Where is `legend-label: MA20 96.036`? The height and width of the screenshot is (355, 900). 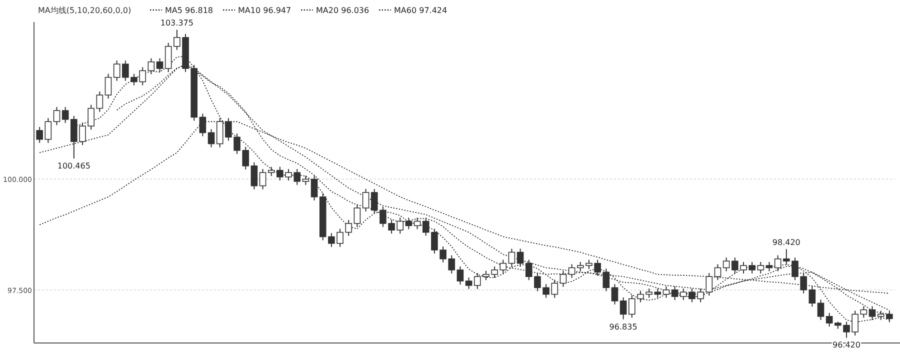
legend-label: MA20 96.036 is located at coordinates (343, 10).